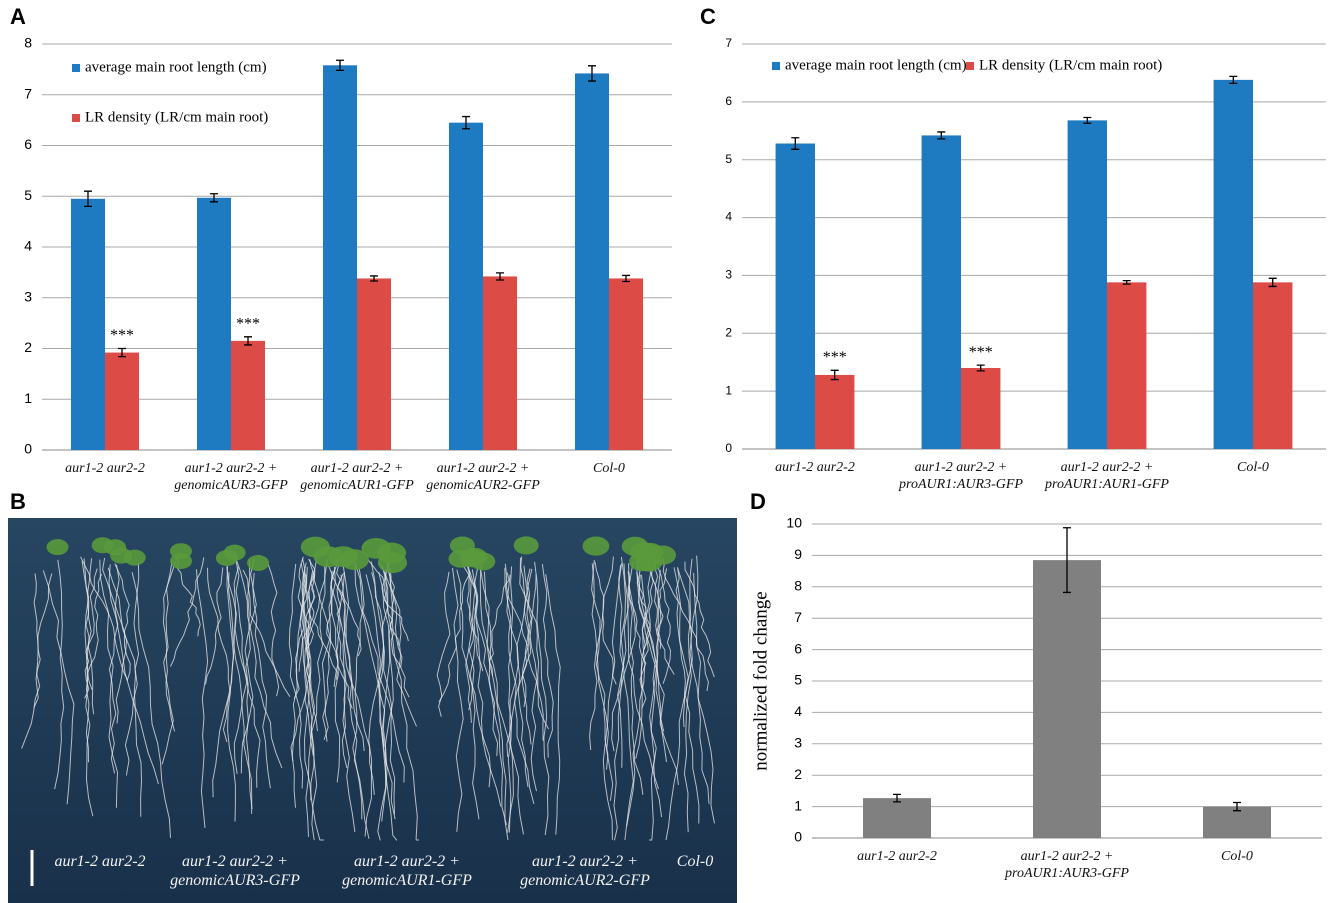 This screenshot has width=1331, height=903. I want to click on y-tick-label: 2, so click(728, 332).